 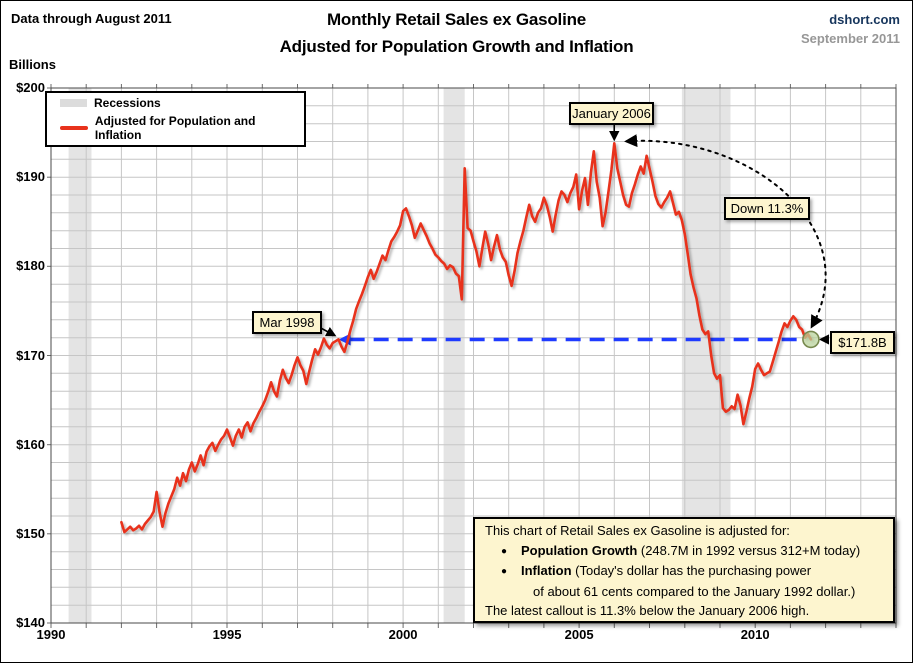 I want to click on y-axis-label: $140, so click(x=30, y=622).